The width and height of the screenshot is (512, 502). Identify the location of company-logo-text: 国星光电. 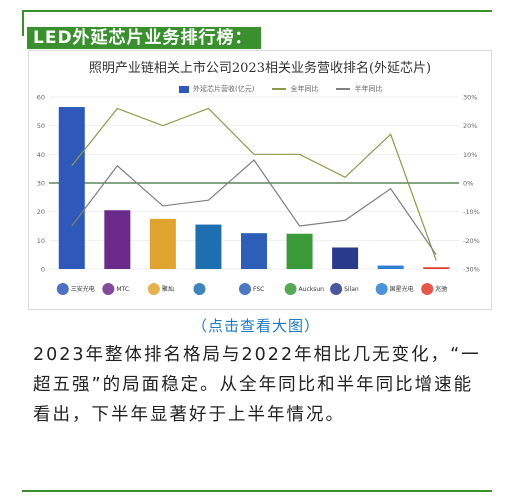
(402, 289).